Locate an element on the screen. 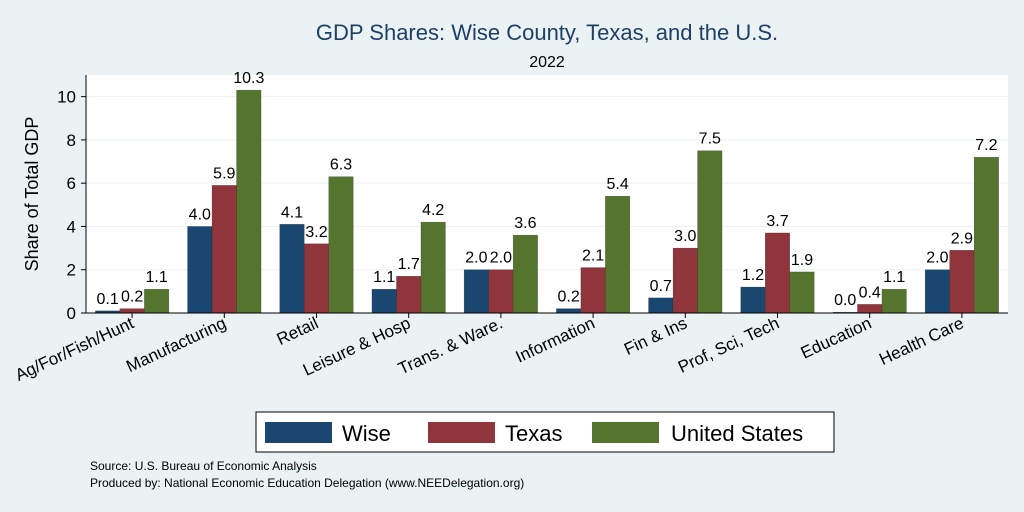 The image size is (1024, 512). legend-label: Wise is located at coordinates (366, 433).